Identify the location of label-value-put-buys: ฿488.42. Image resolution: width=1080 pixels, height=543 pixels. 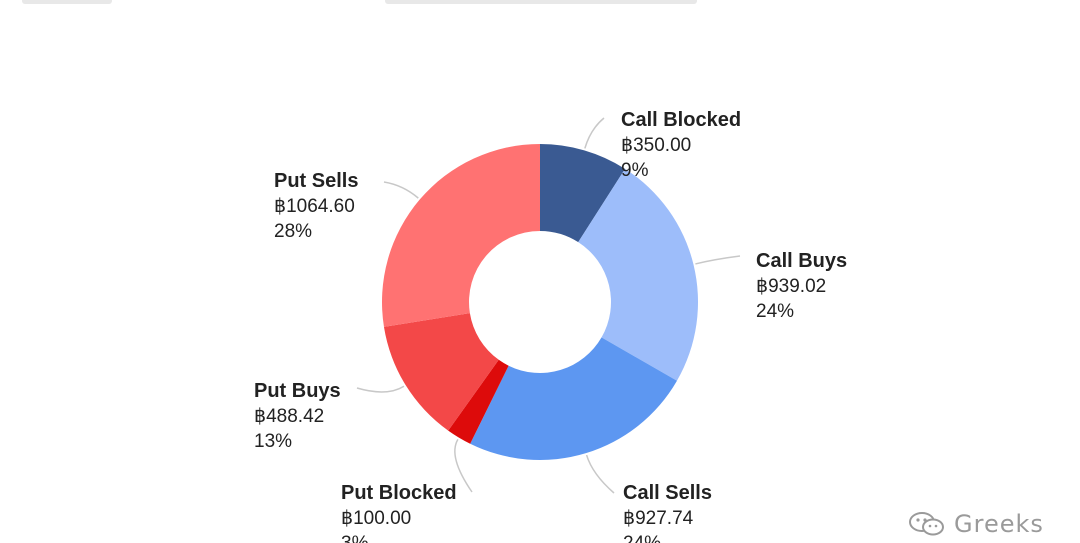
(289, 416).